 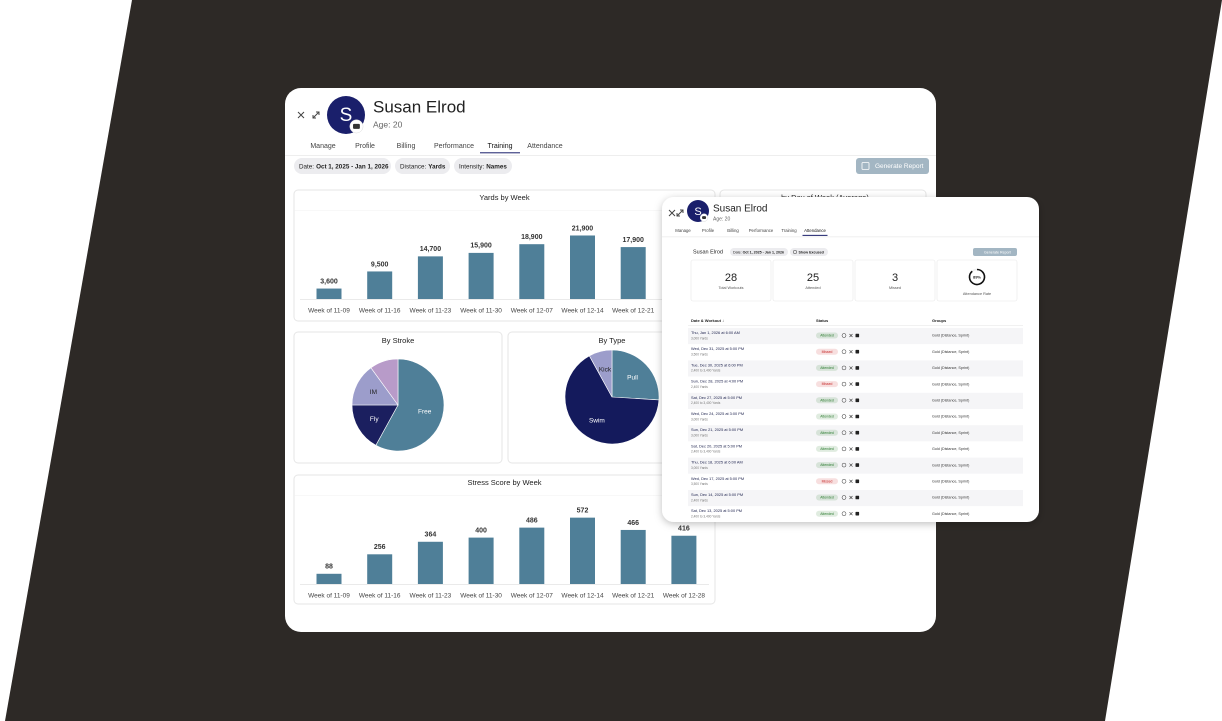 I want to click on workout-yards: 3,500 Yards, so click(x=699, y=355).